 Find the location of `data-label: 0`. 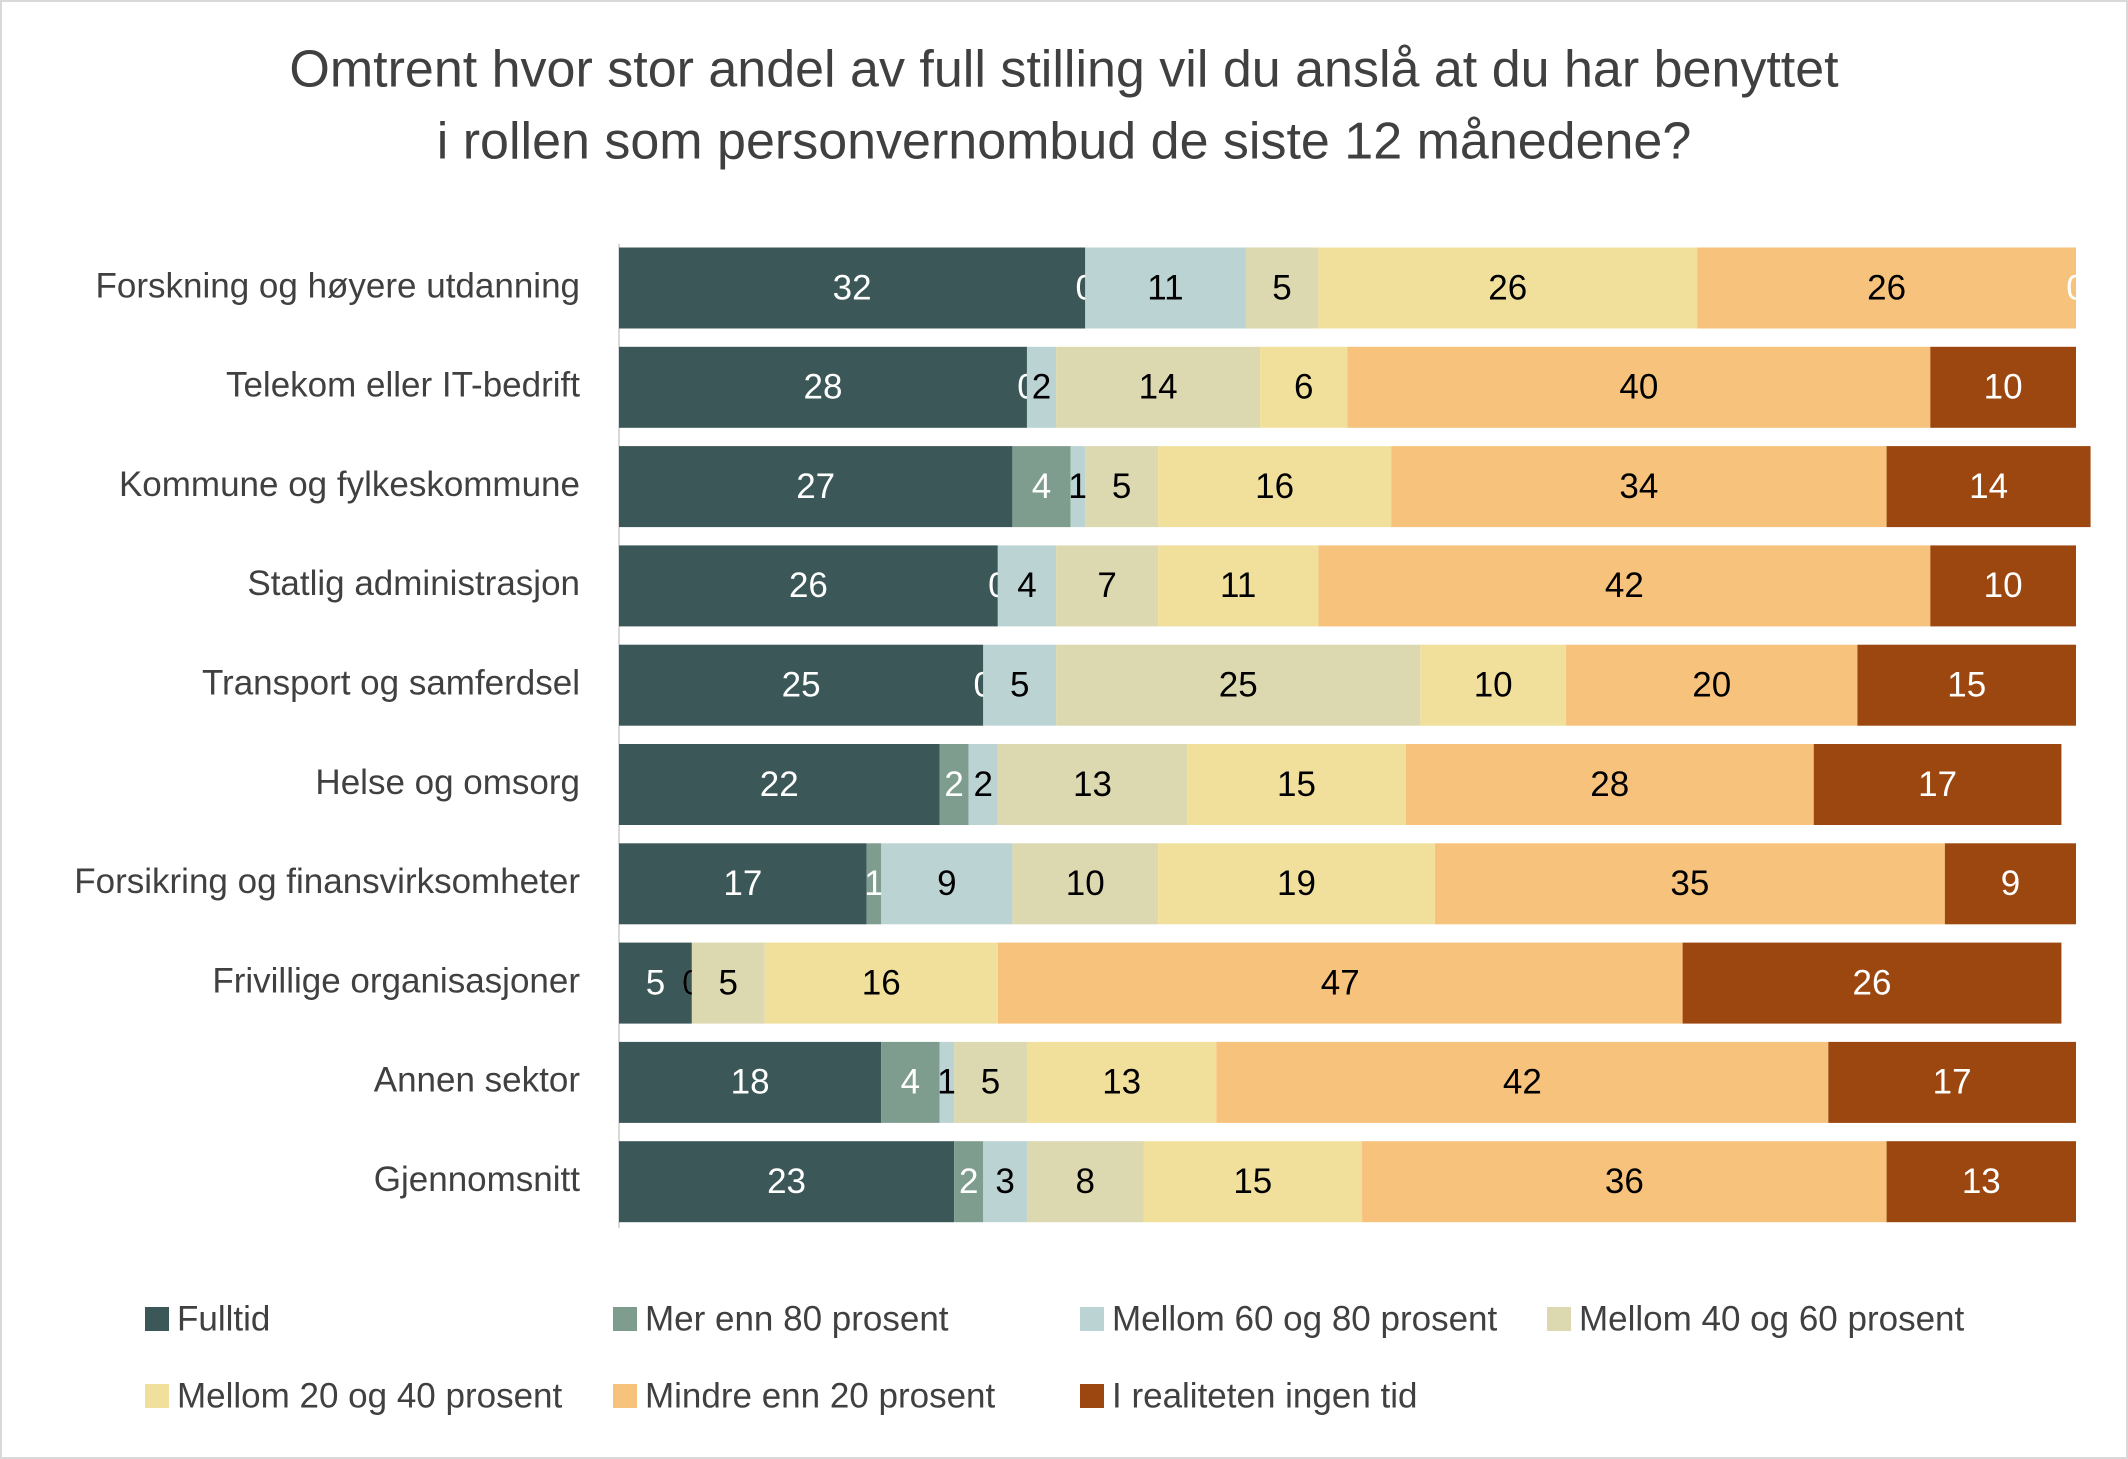

data-label: 0 is located at coordinates (2075, 287).